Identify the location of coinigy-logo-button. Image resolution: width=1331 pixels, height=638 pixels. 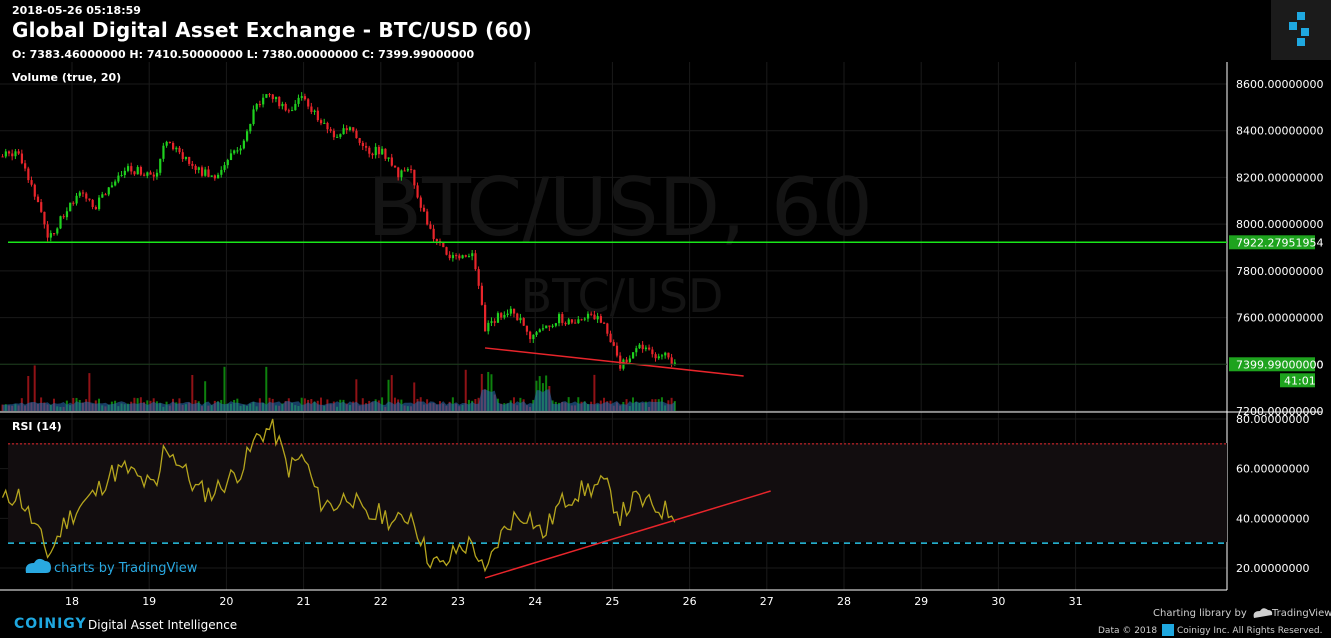
(1301, 30).